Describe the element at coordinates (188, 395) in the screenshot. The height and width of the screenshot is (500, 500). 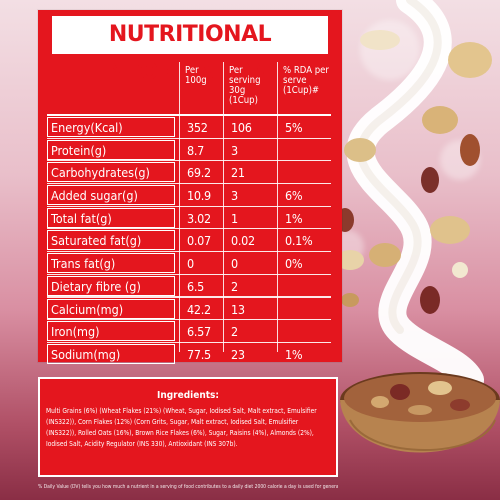
I see `ingredients-title: Ingredients:` at that location.